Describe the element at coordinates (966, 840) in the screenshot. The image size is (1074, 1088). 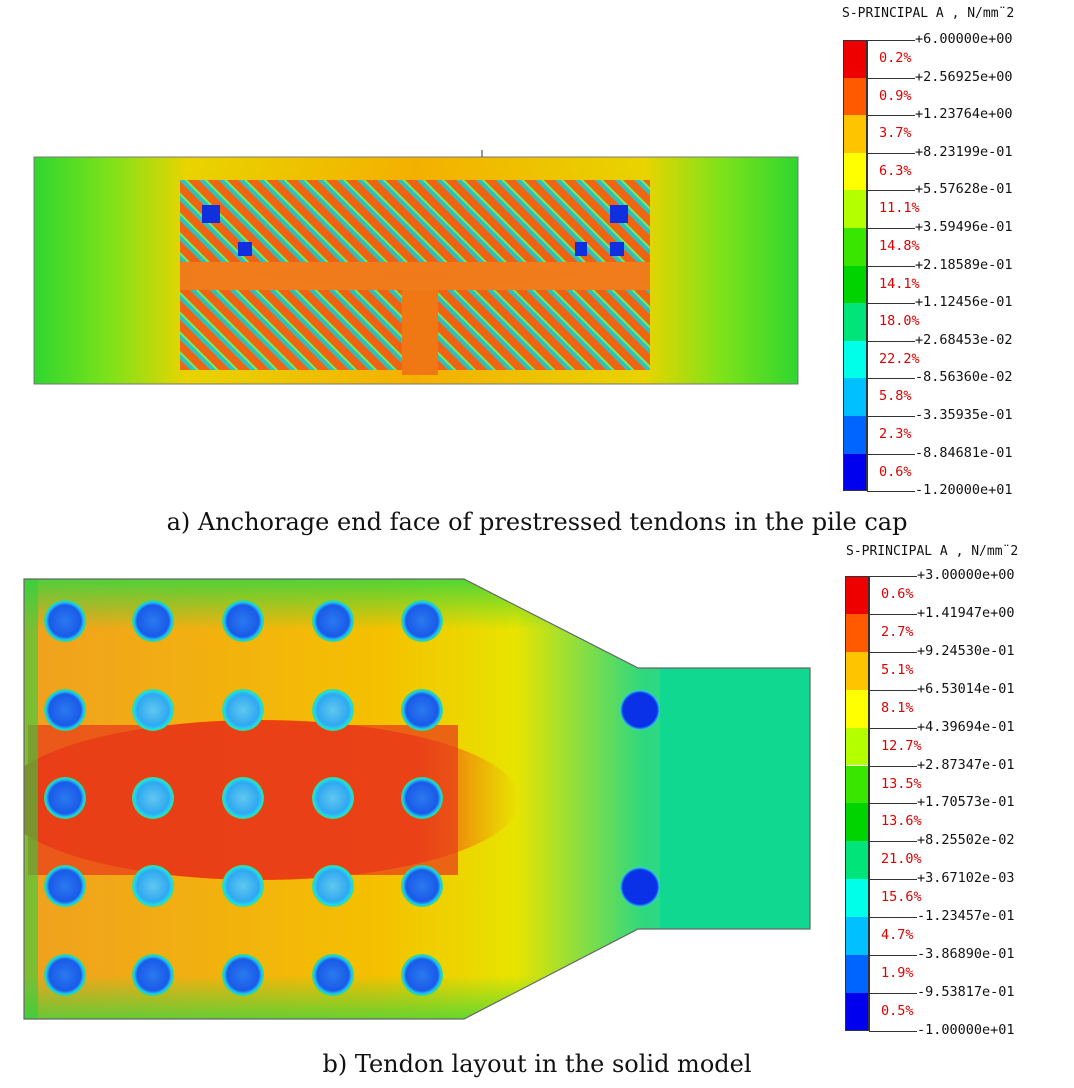
I see `legend-b-value: +8.25502e-02` at that location.